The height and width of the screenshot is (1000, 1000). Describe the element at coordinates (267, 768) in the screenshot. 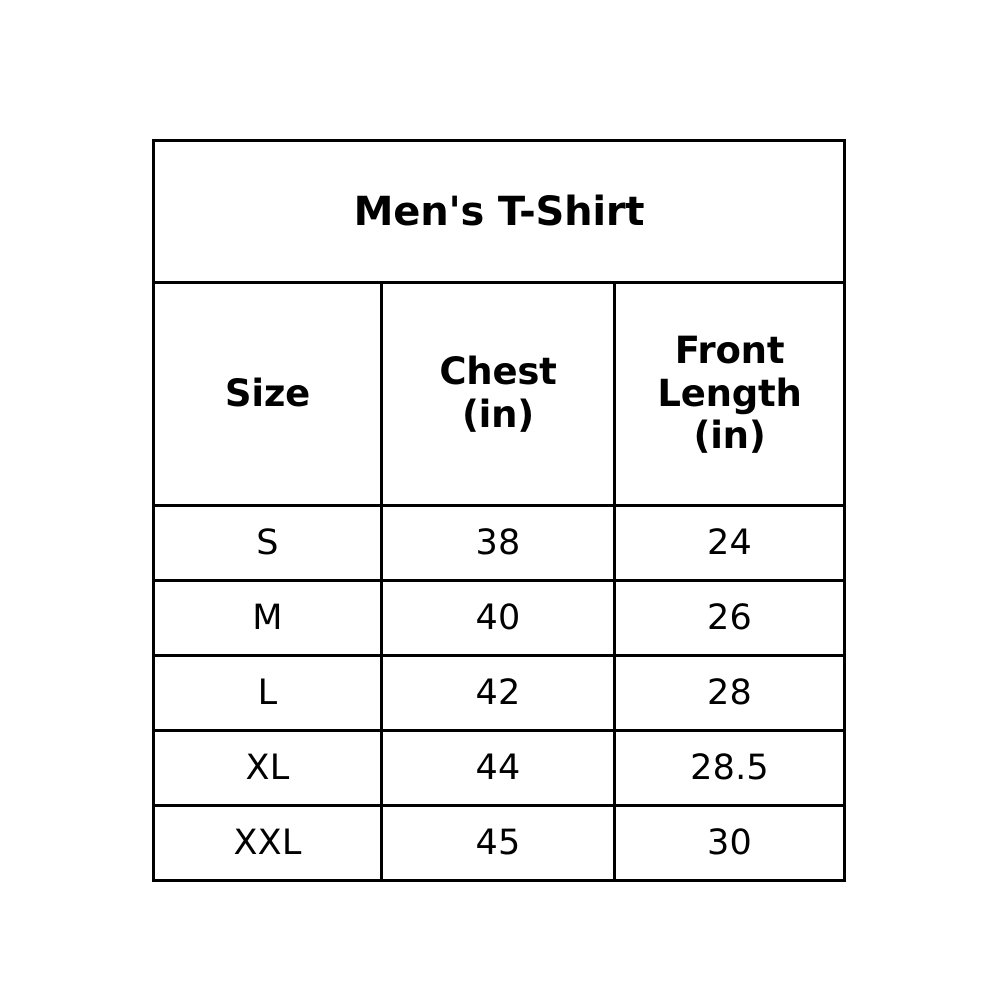

I see `cell-size: XL` at that location.